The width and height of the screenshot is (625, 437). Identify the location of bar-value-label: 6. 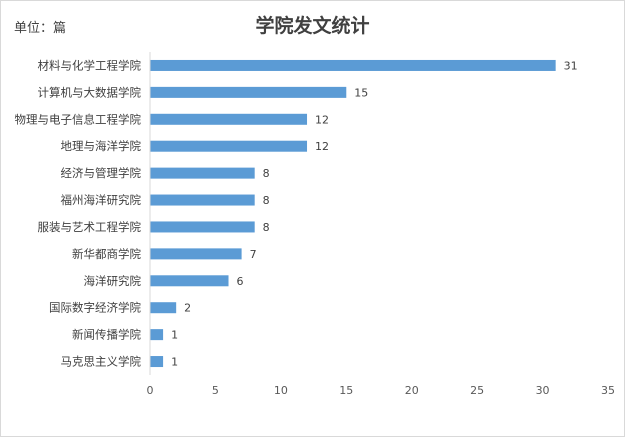
(240, 281).